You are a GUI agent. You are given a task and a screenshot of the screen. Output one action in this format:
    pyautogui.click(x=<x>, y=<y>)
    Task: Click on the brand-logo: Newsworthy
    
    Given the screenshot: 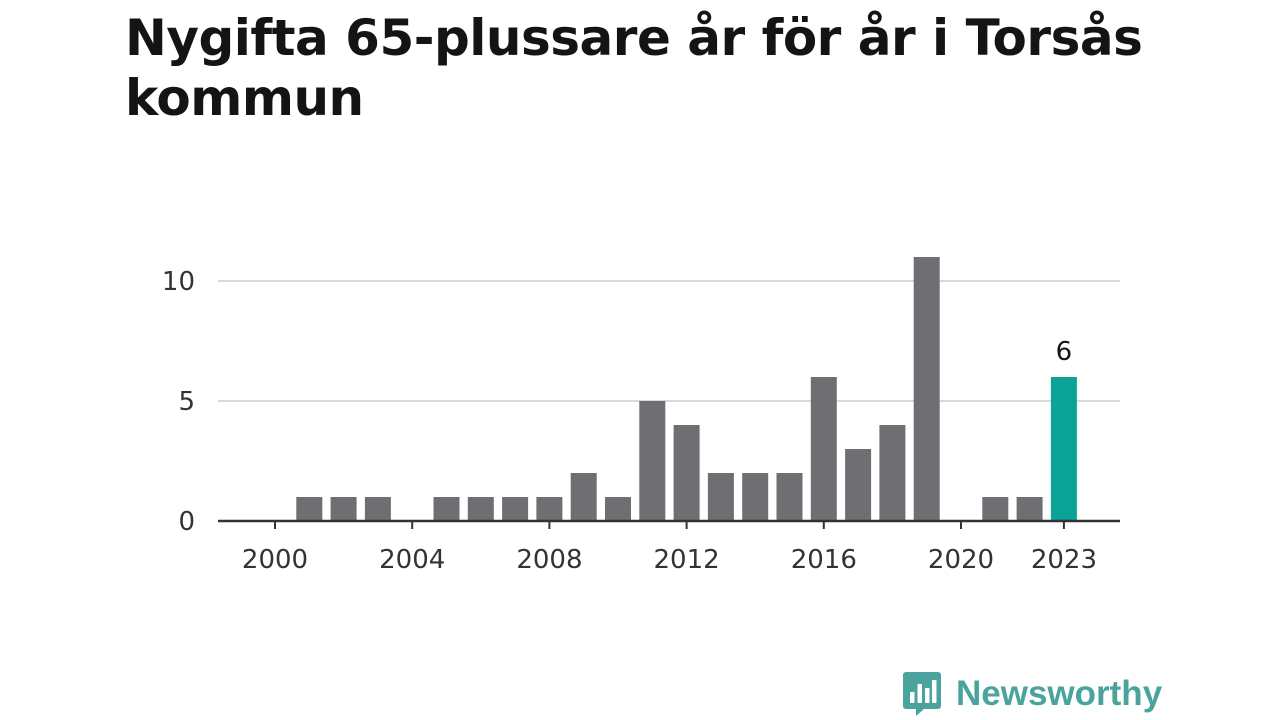 What is the action you would take?
    pyautogui.click(x=1032, y=694)
    